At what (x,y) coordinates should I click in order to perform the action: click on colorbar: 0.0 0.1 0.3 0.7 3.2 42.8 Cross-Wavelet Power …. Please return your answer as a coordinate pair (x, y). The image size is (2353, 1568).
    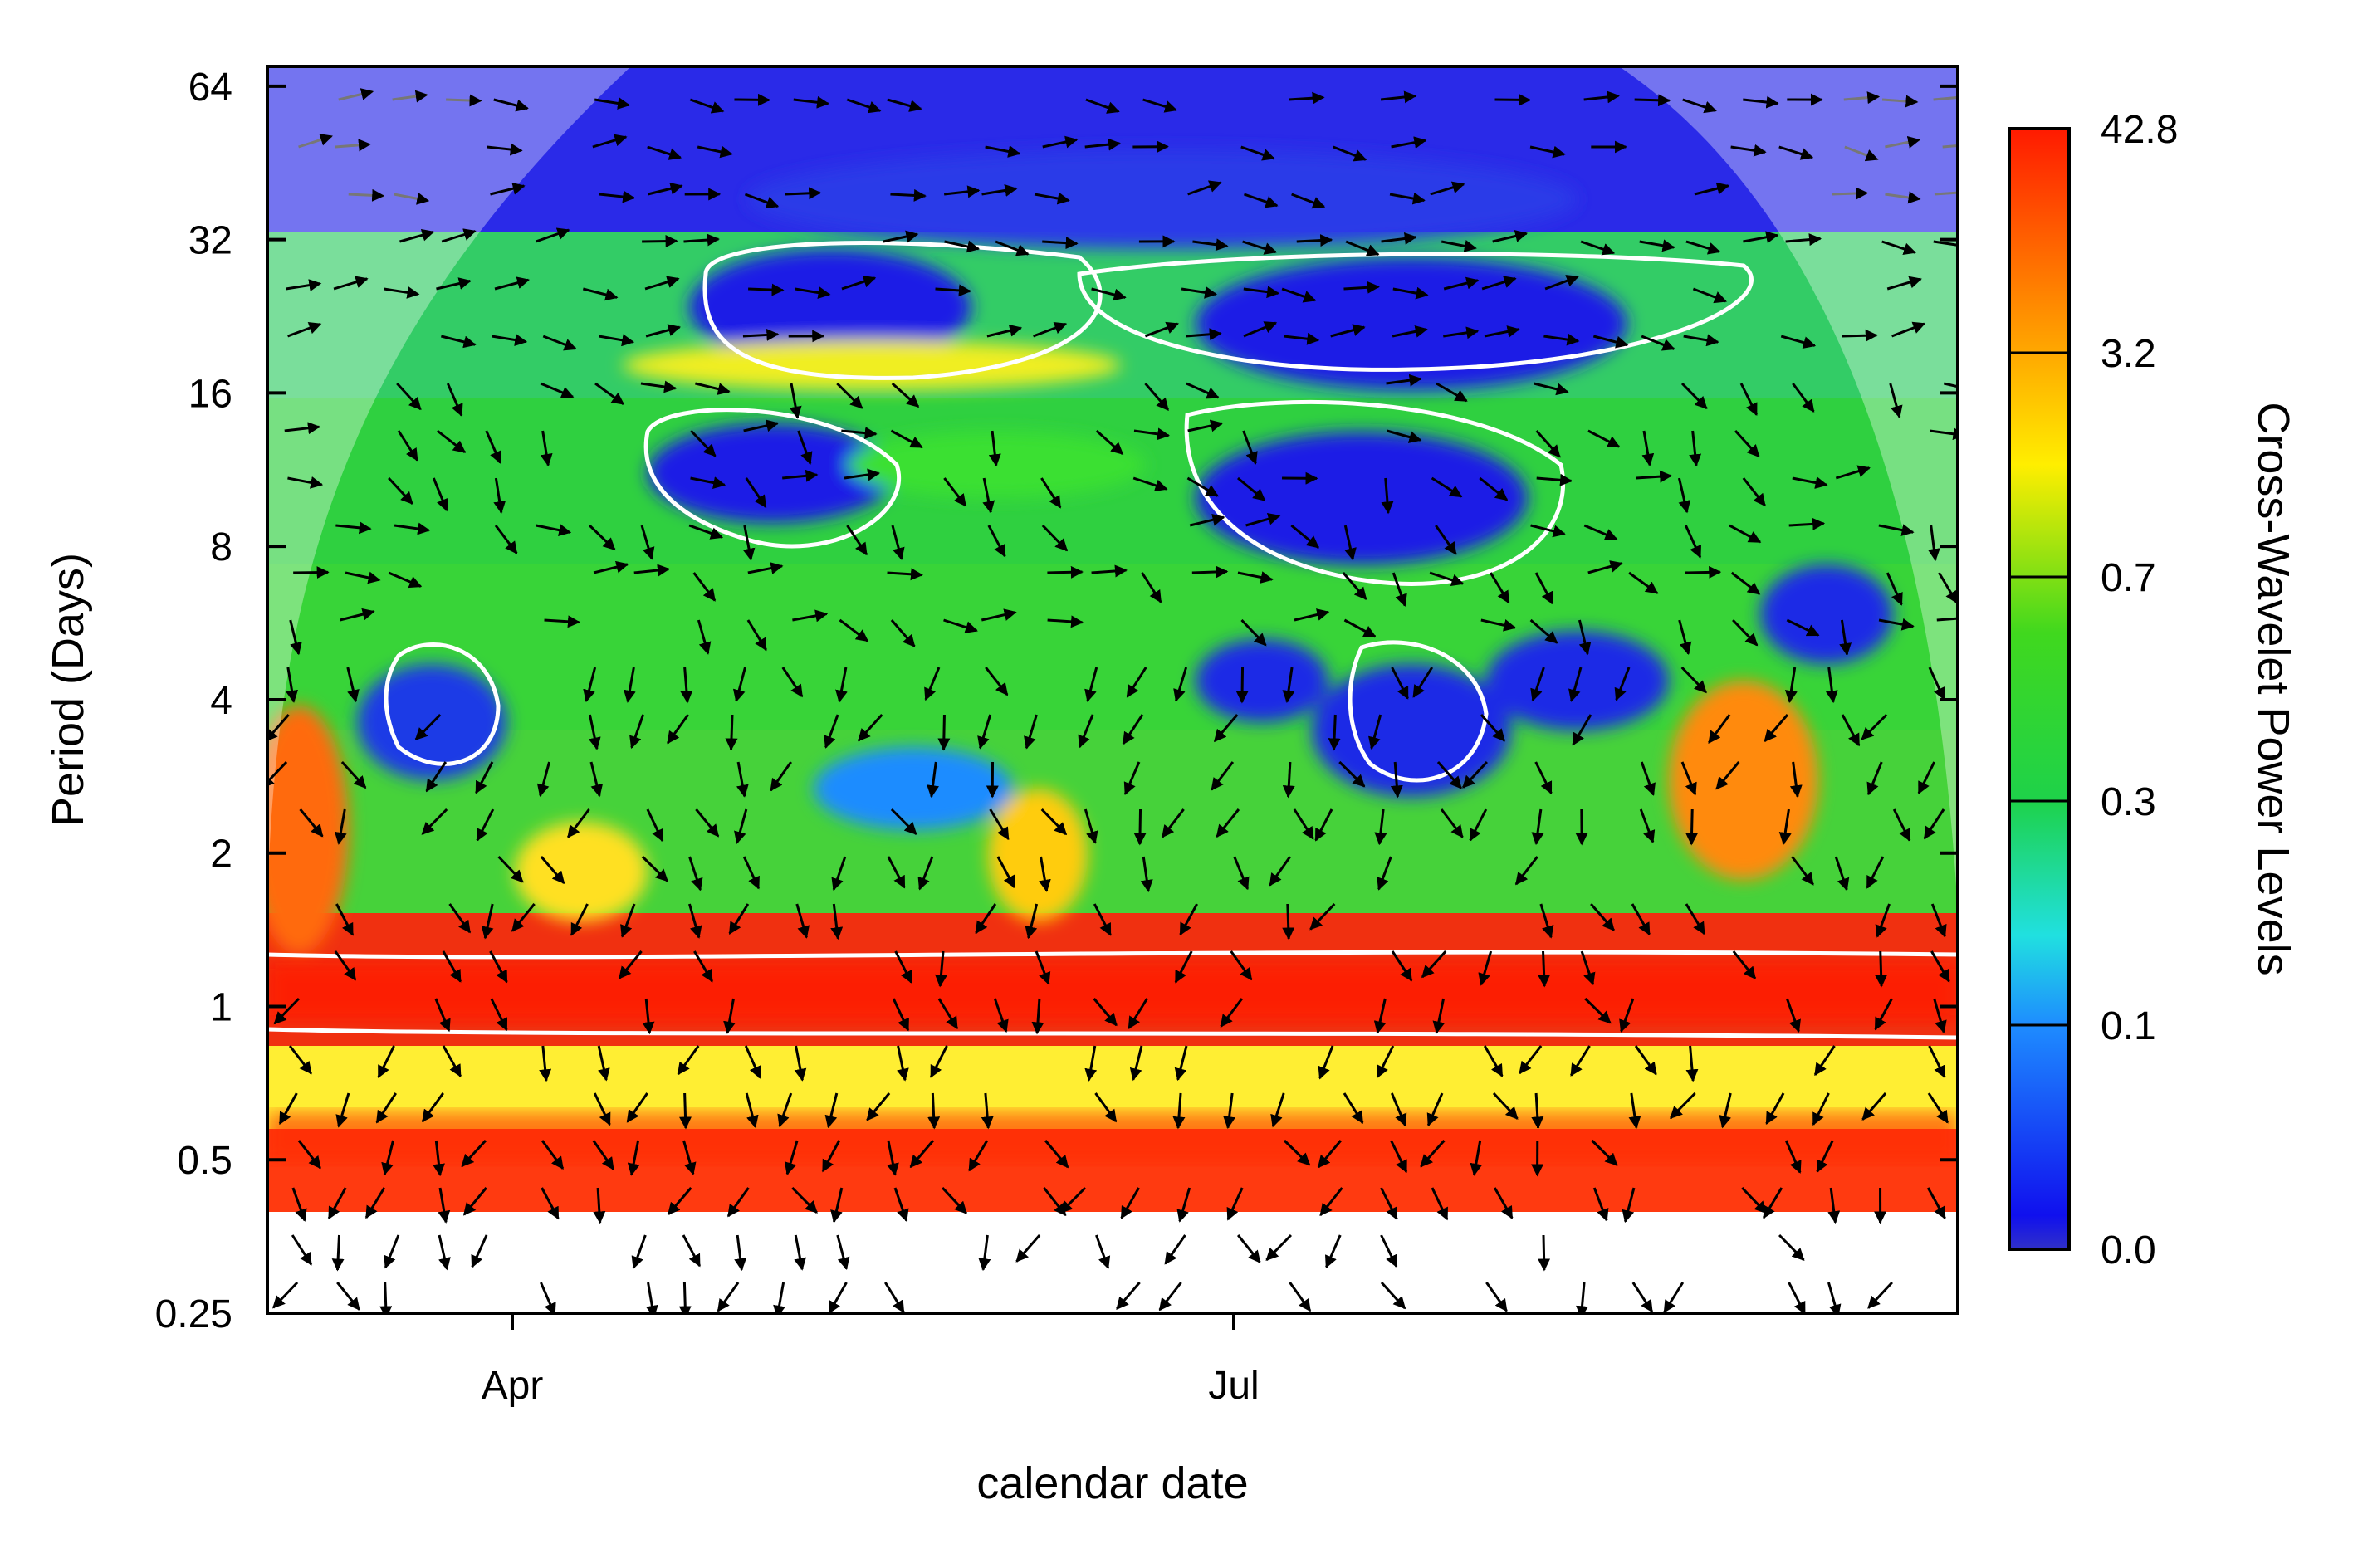
    Looking at the image, I should click on (2153, 690).